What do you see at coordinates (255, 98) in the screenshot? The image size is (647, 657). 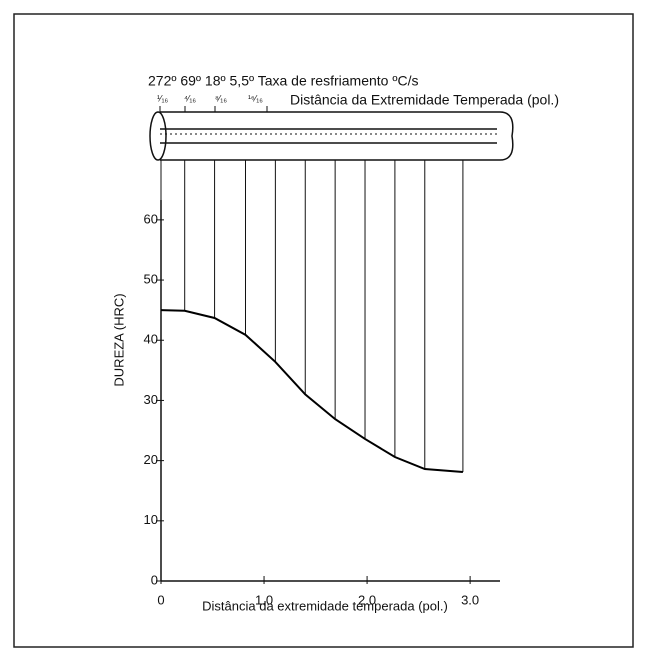 I see `fraction: ¹⁶⁄₁₆` at bounding box center [255, 98].